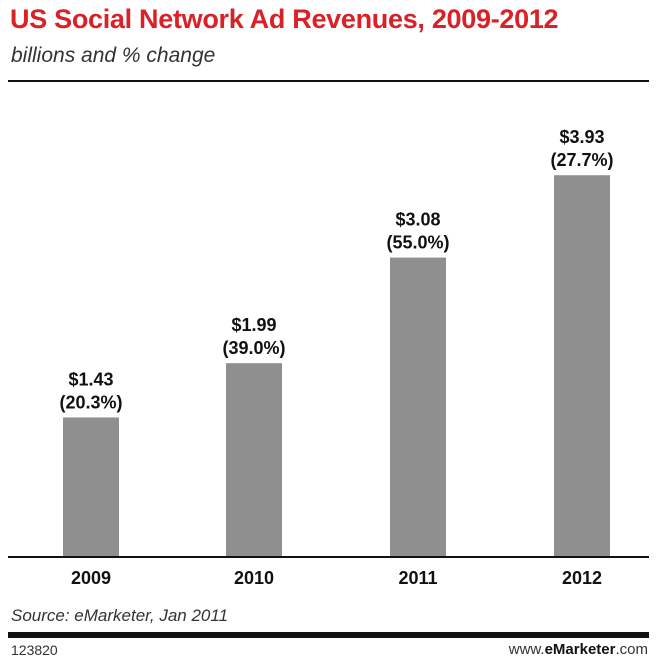 The image size is (657, 661). What do you see at coordinates (253, 325) in the screenshot?
I see `value-label-2010: $1.99` at bounding box center [253, 325].